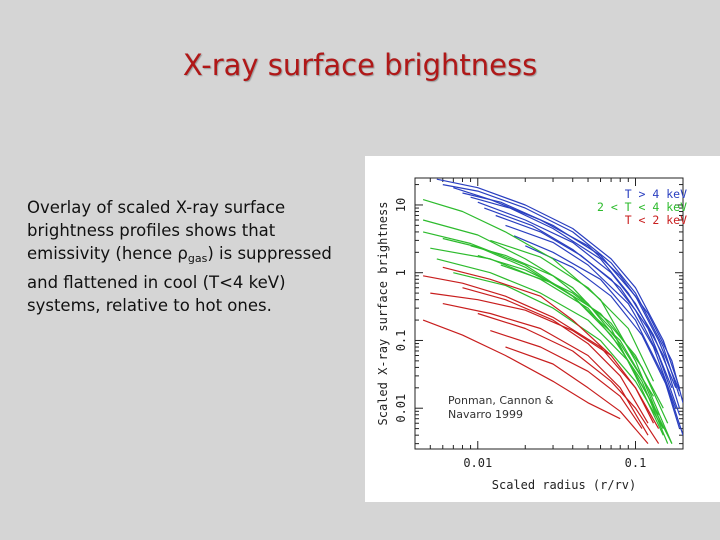  I want to click on slide-title: X-ray surface brightness, so click(360, 65).